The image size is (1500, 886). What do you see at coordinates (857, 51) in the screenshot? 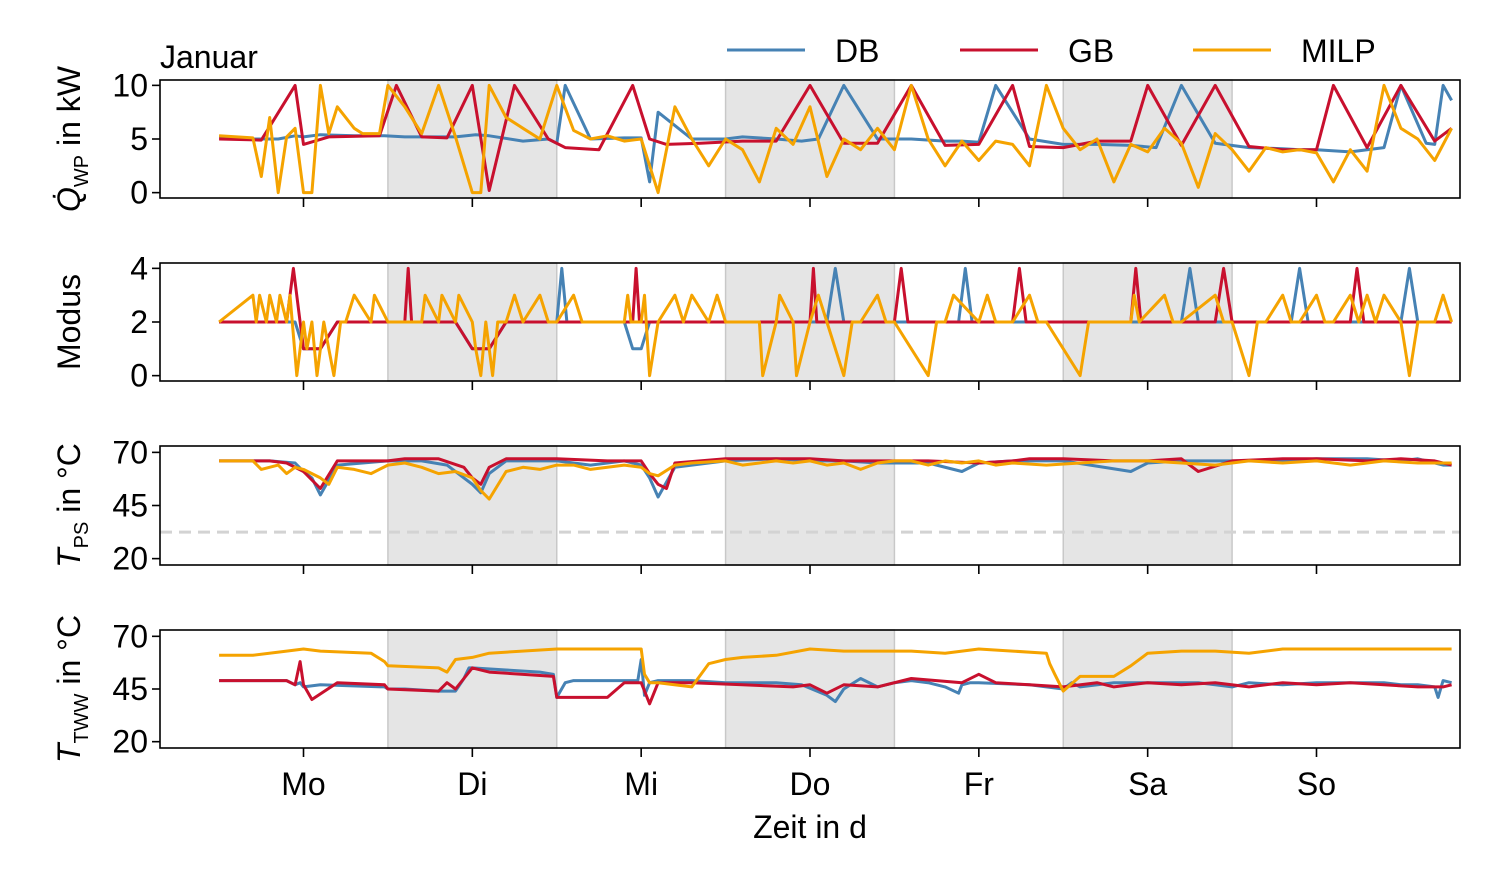
I see `legend-label-db: DB` at bounding box center [857, 51].